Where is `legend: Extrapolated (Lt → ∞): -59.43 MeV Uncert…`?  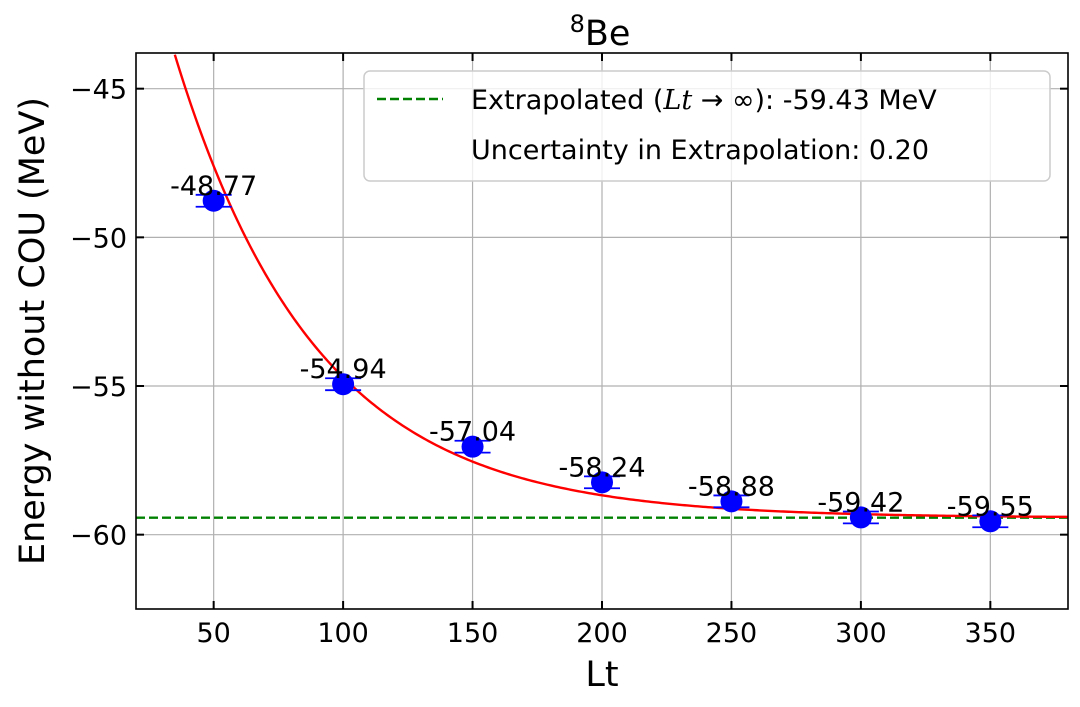
legend: Extrapolated (Lt → ∞): -59.43 MeV Uncert… is located at coordinates (707, 126).